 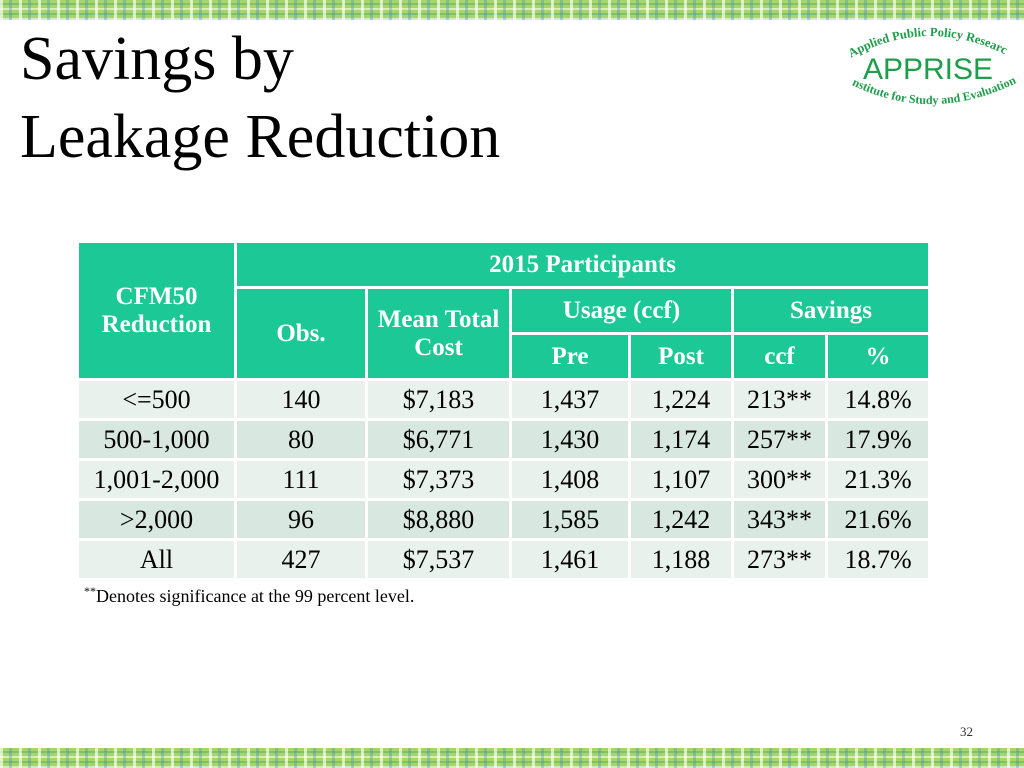 What do you see at coordinates (156, 439) in the screenshot?
I see `cell-cfm: 500-1,000` at bounding box center [156, 439].